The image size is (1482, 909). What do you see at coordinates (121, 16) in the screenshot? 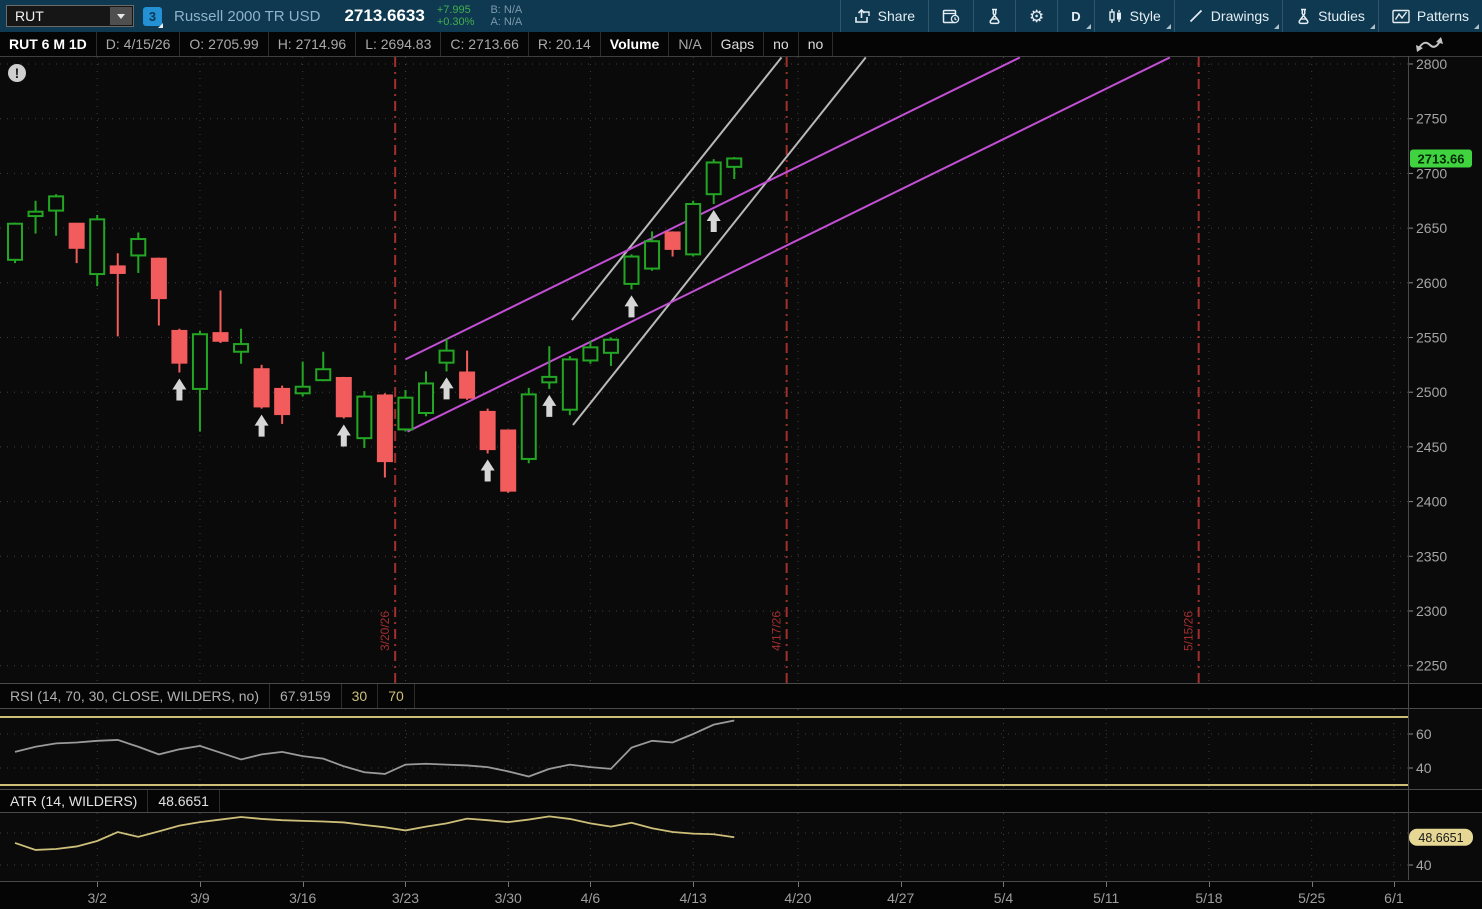
I see `symbol-dropdown-button` at bounding box center [121, 16].